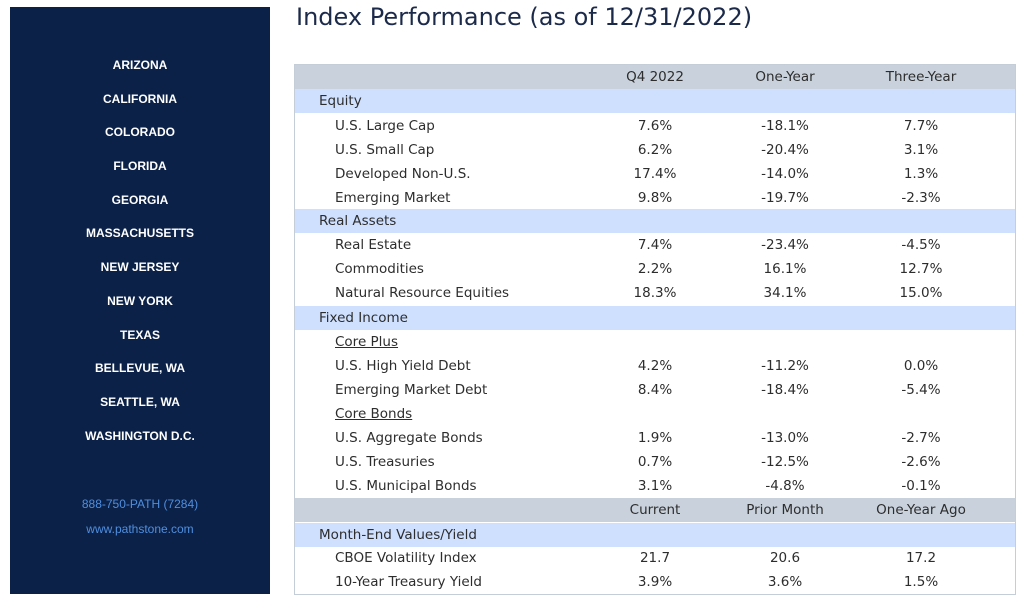 This screenshot has width=1024, height=603. I want to click on location-new-york: NEW YORK, so click(140, 300).